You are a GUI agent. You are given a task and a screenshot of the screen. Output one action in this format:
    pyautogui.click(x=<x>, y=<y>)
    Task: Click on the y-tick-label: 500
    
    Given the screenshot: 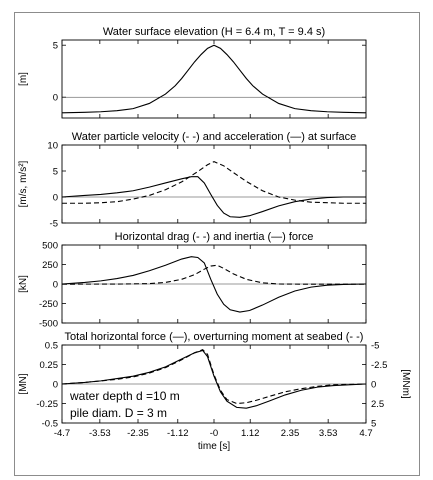 What is the action you would take?
    pyautogui.click(x=50, y=246)
    